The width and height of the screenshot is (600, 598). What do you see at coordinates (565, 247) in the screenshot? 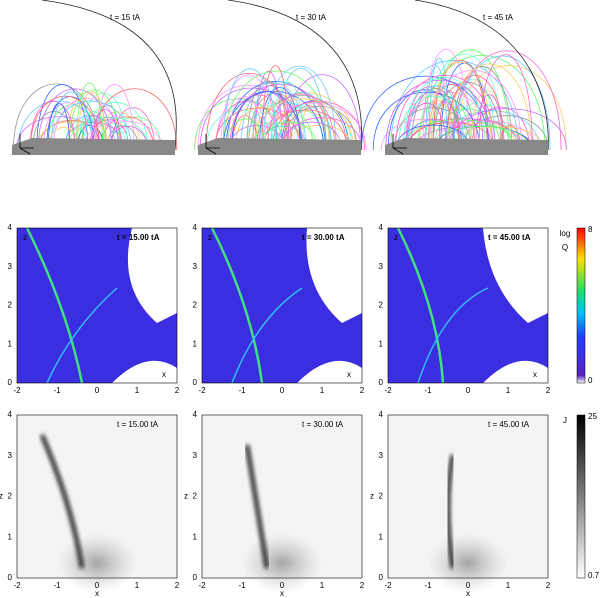
I see `colorbar-title: Q` at bounding box center [565, 247].